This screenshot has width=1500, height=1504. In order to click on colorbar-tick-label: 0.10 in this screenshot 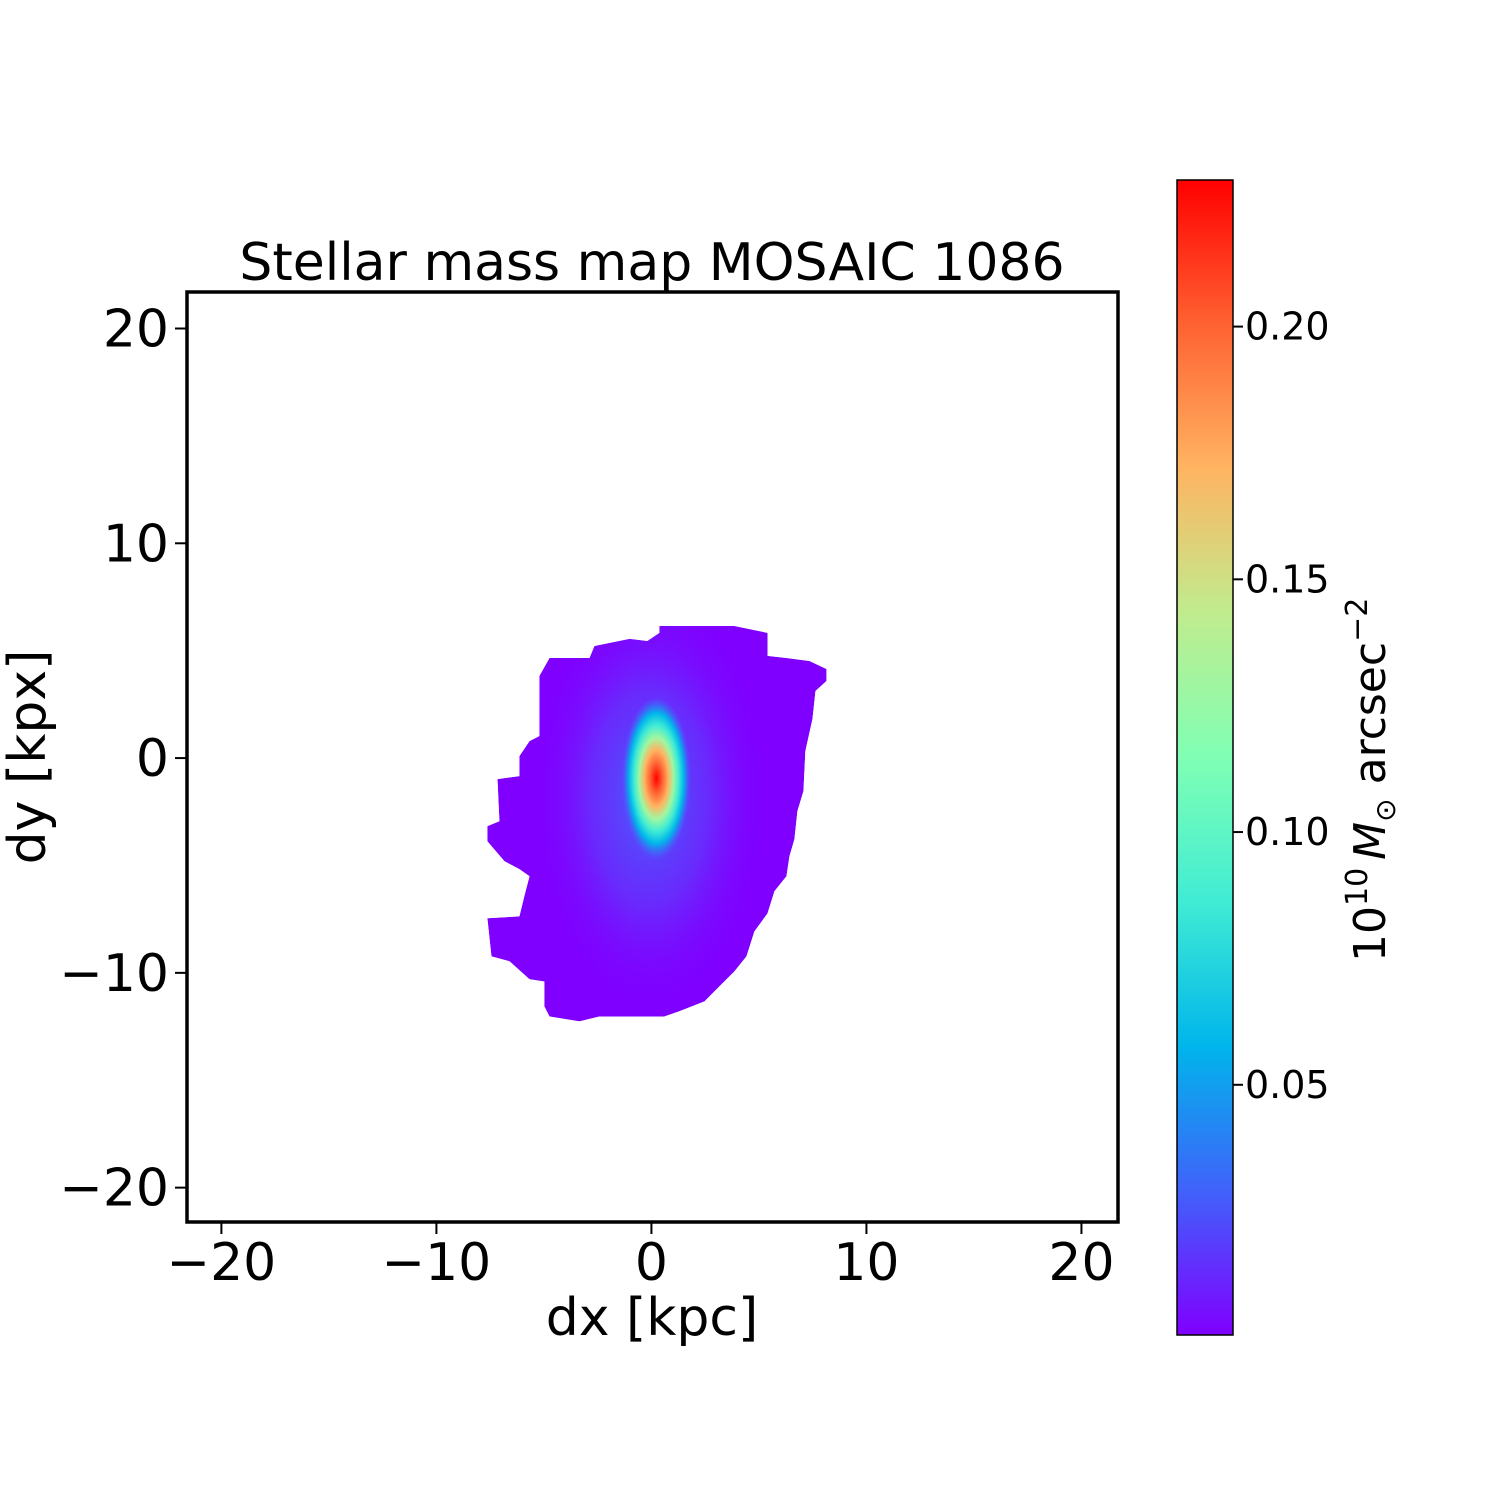, I will do `click(1287, 832)`.